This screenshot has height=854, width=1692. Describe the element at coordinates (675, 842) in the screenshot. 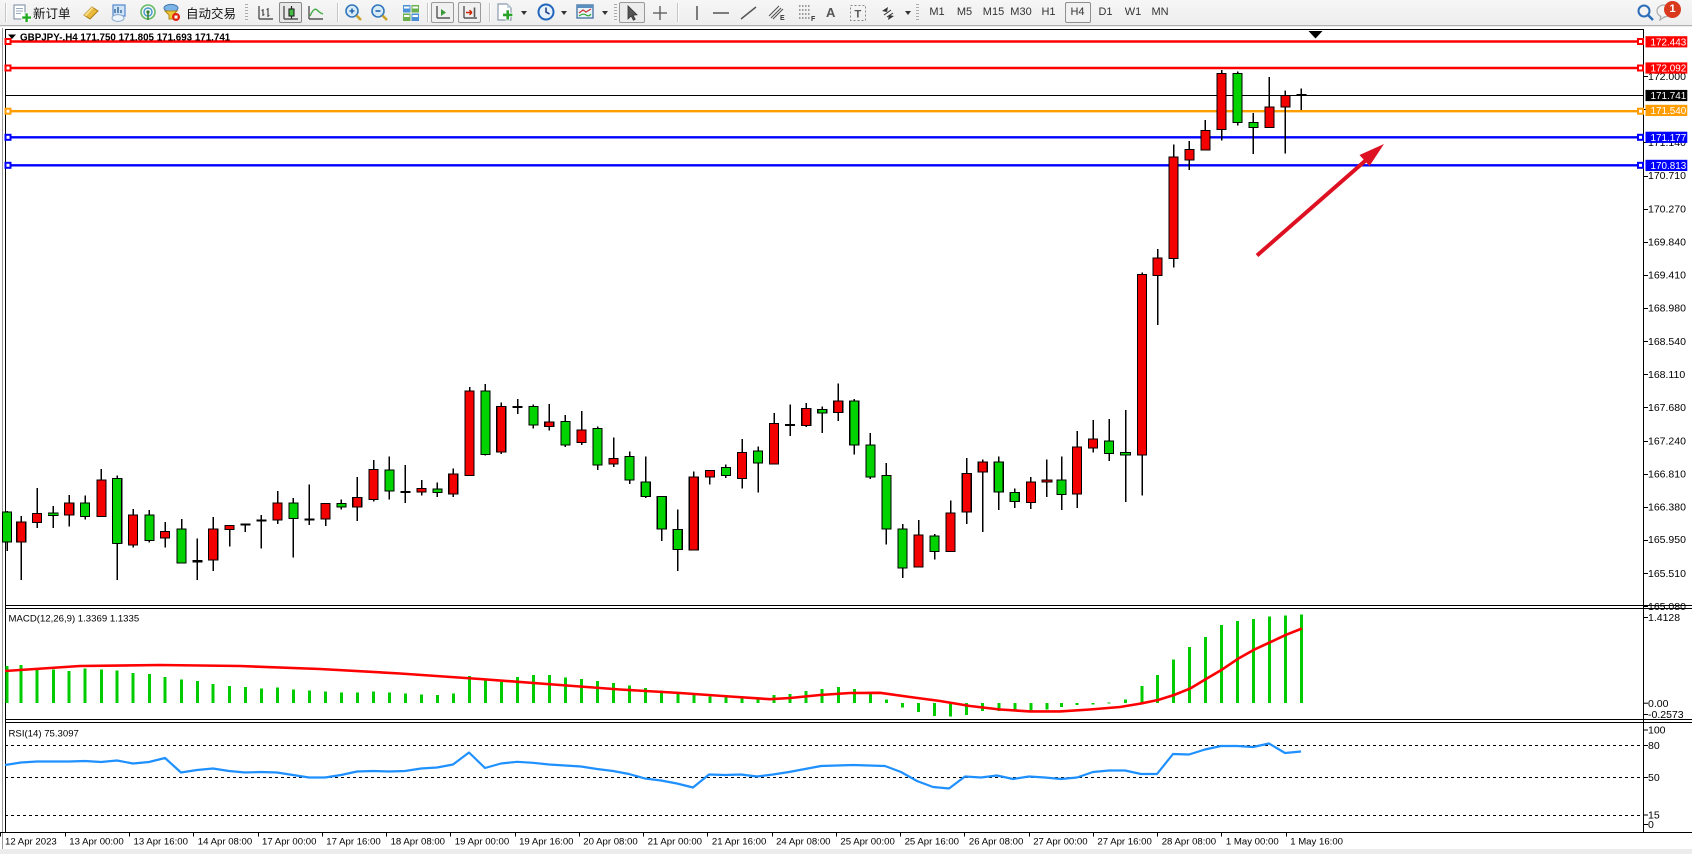

I see `svg-text: 21 Apr 00:00` at that location.